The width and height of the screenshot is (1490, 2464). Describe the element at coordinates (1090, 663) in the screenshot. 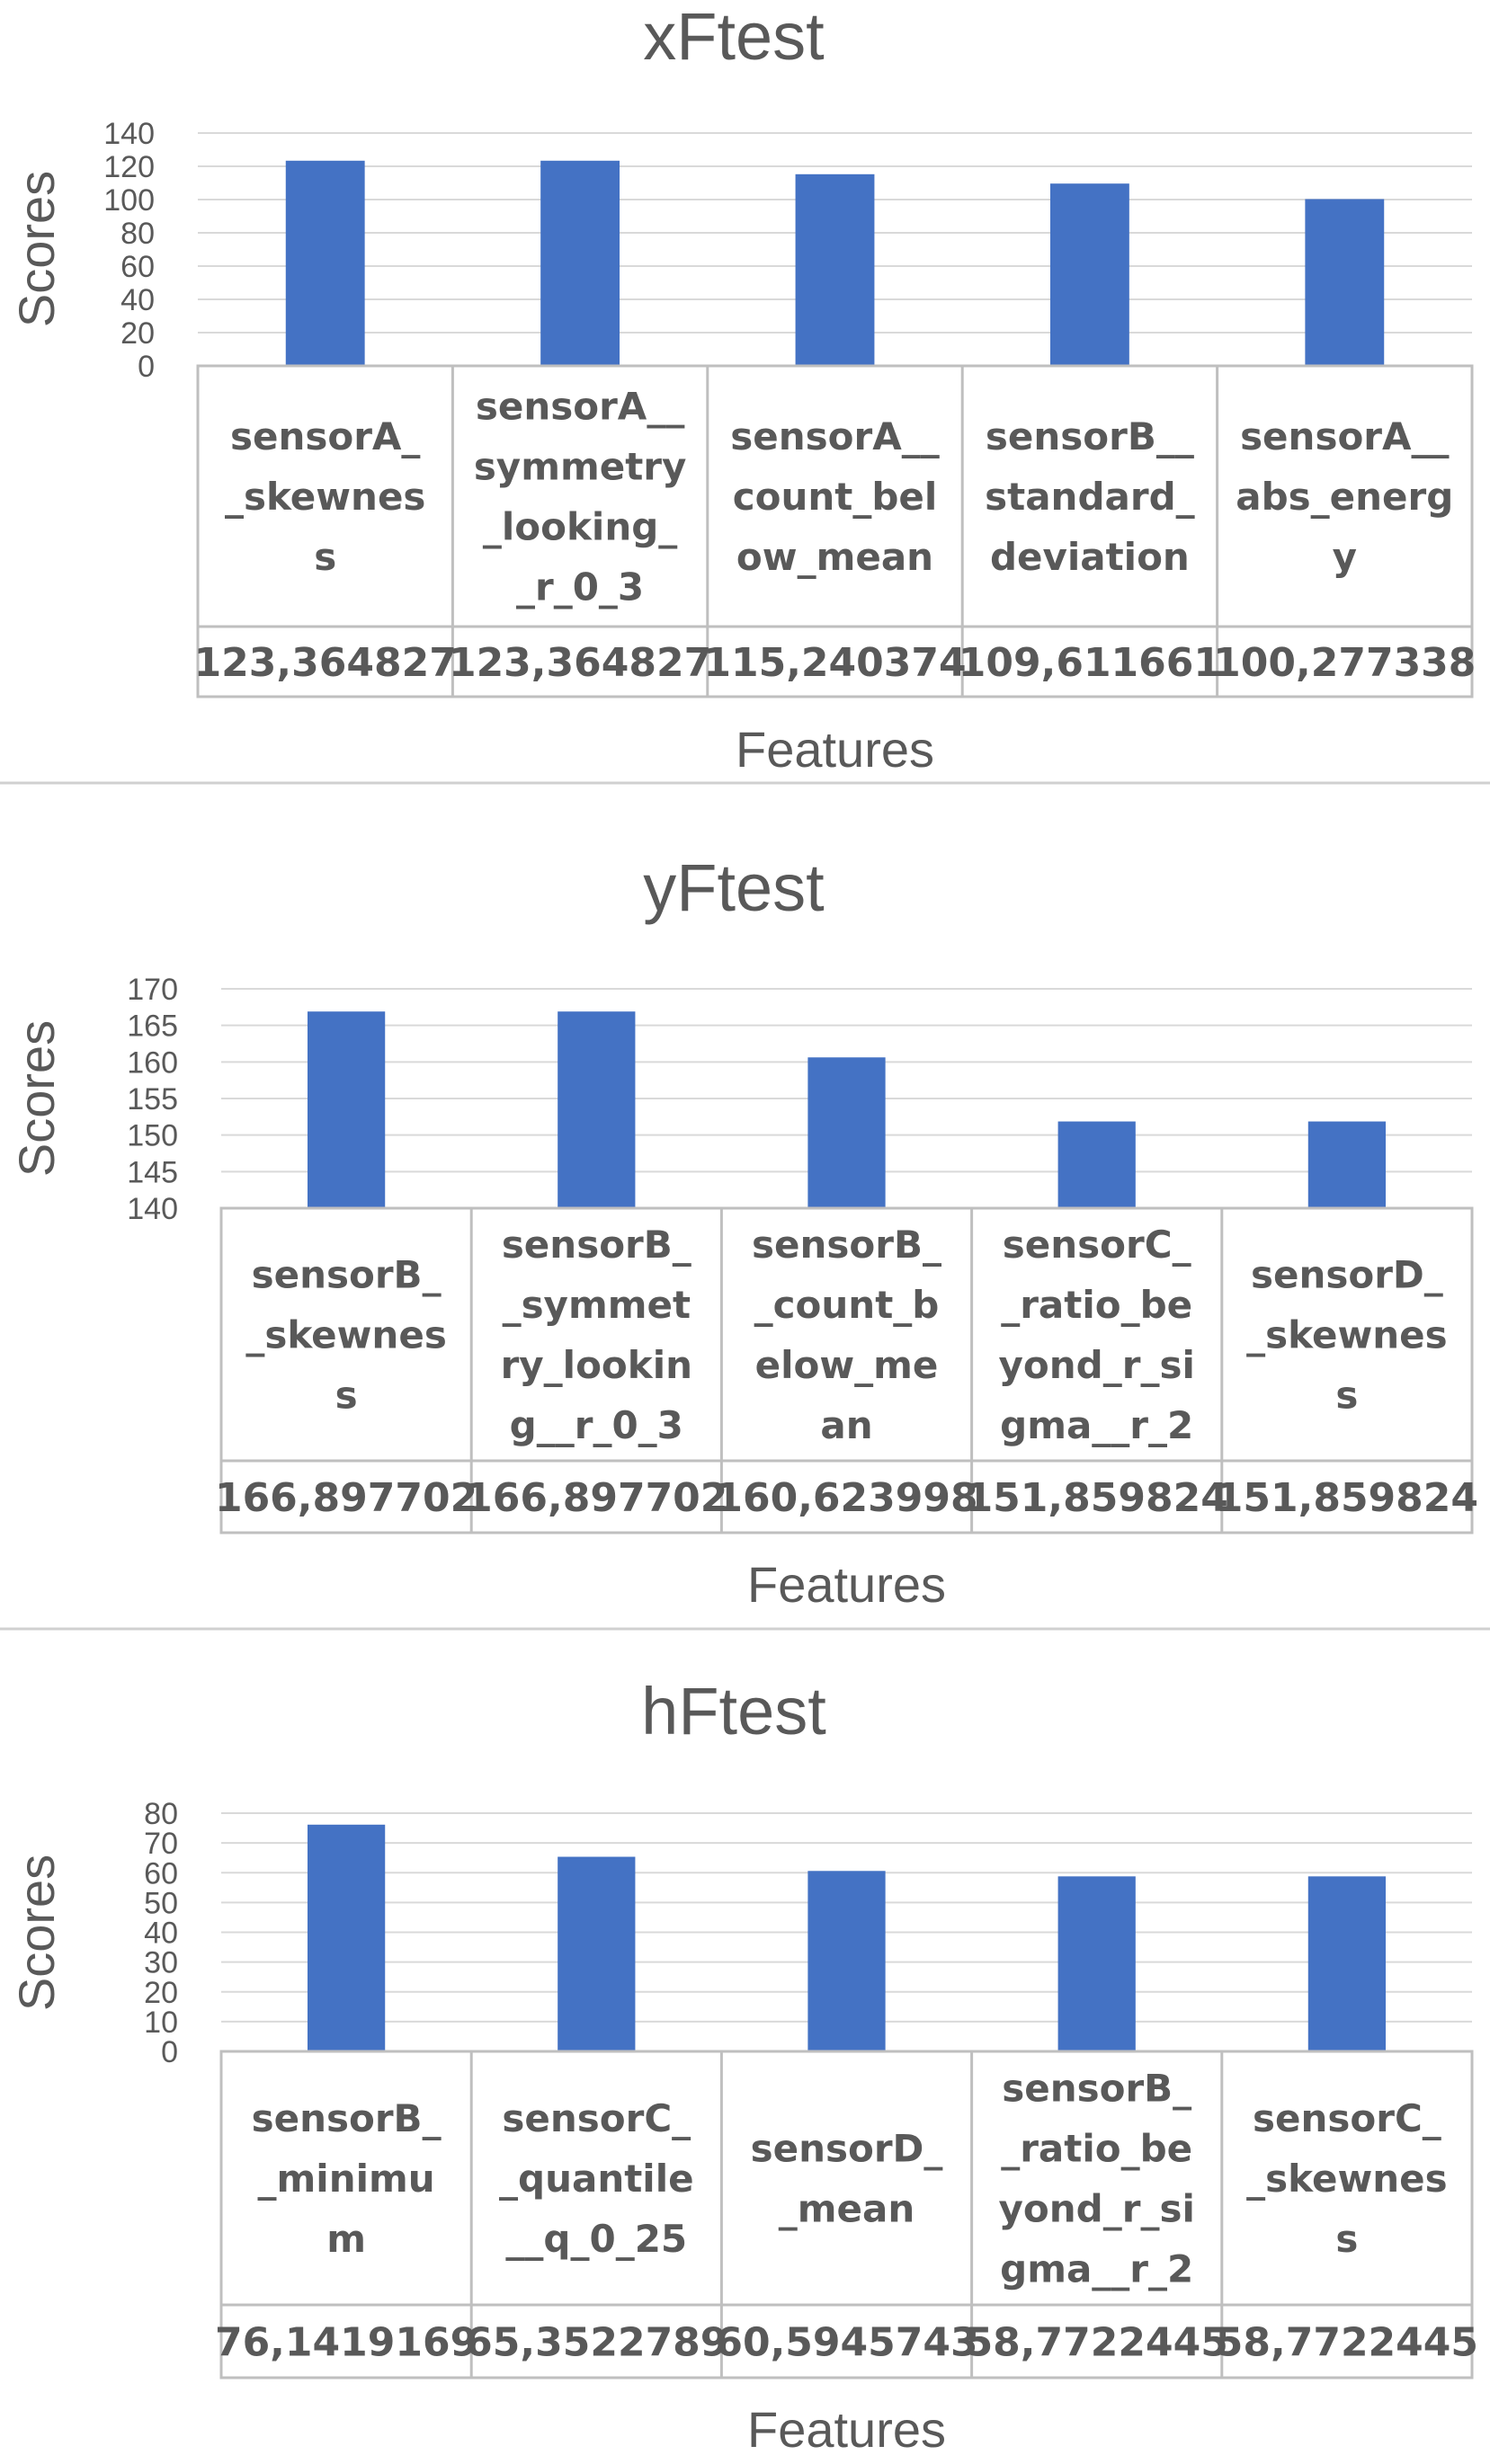

I see `data-label: 109,611661` at that location.